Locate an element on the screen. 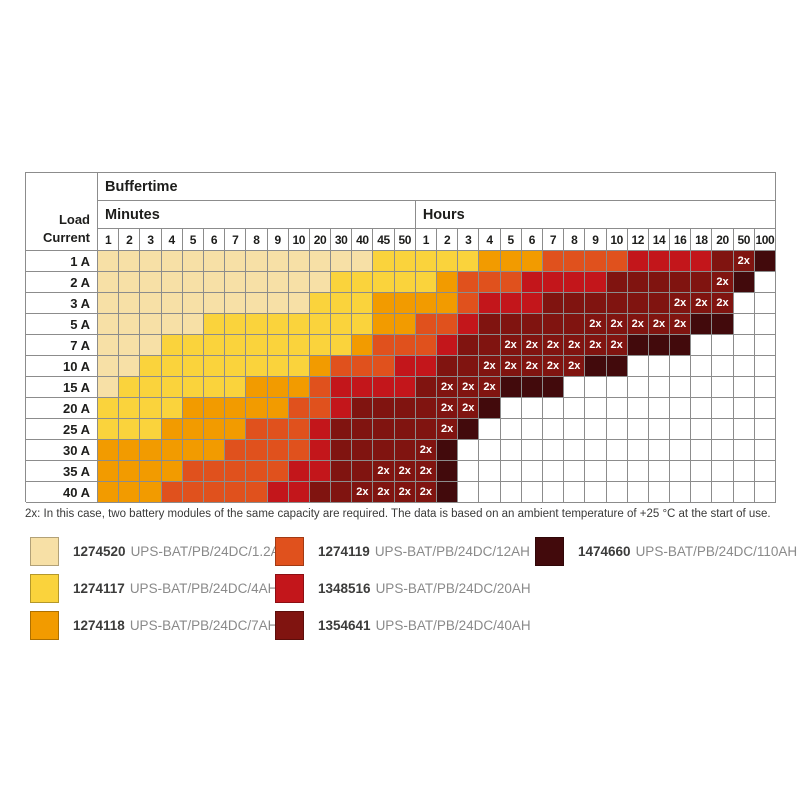 This screenshot has height=800, width=800. legend-description: UPS-BAT/PB/24DC/7AH is located at coordinates (203, 625).